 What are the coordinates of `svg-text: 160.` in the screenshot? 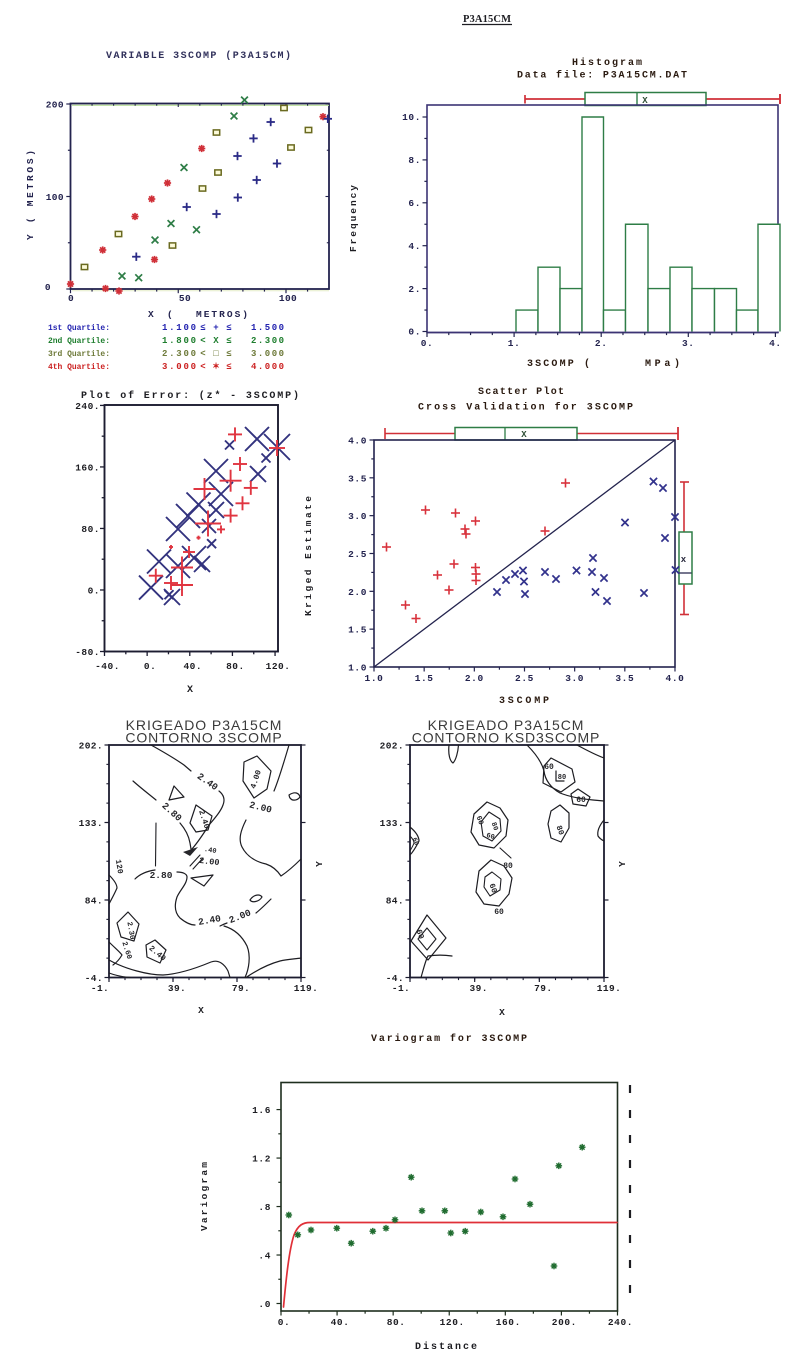 It's located at (87, 467).